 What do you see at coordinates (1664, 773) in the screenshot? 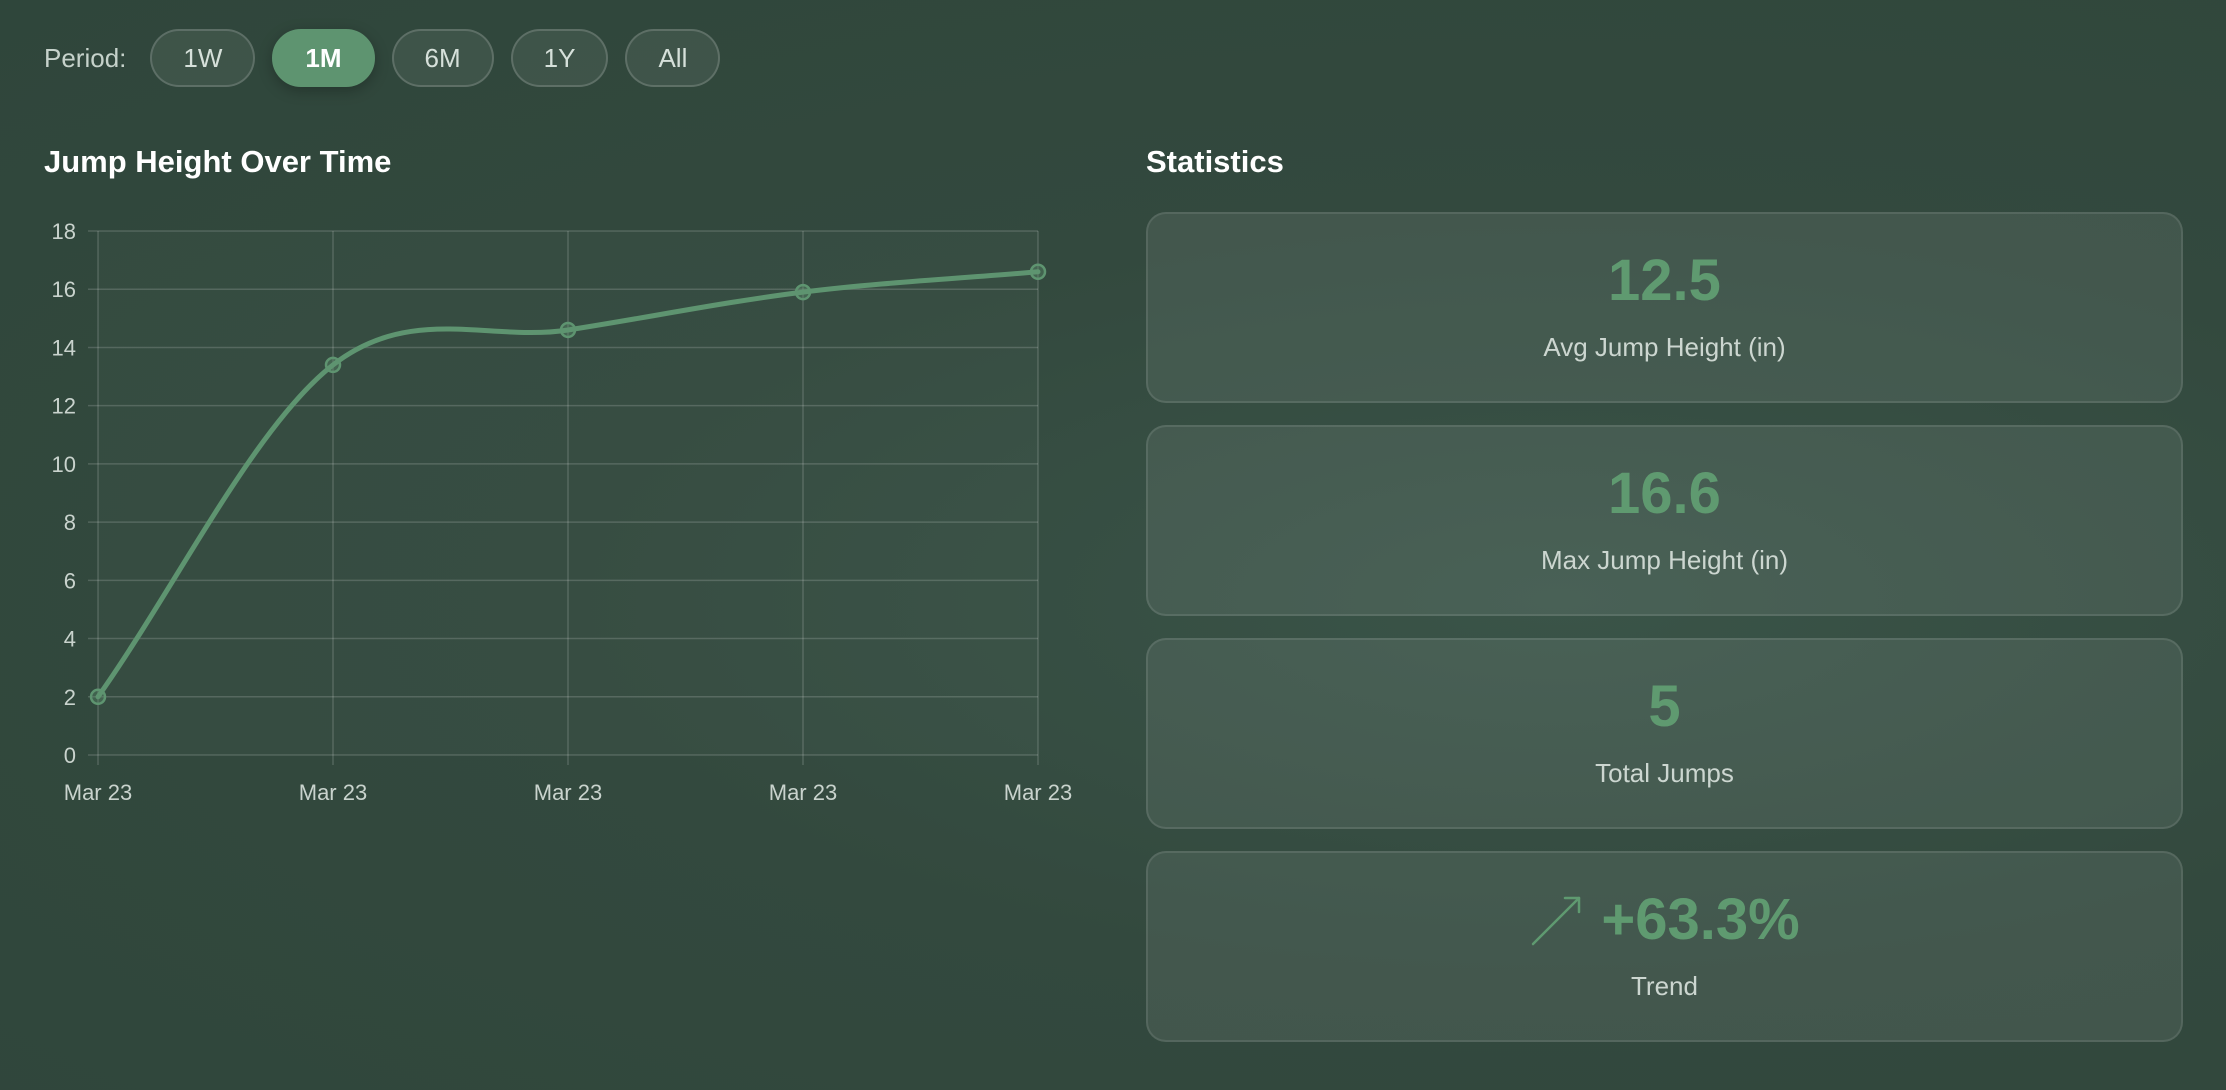
I see `stat-label: Total Jumps` at bounding box center [1664, 773].